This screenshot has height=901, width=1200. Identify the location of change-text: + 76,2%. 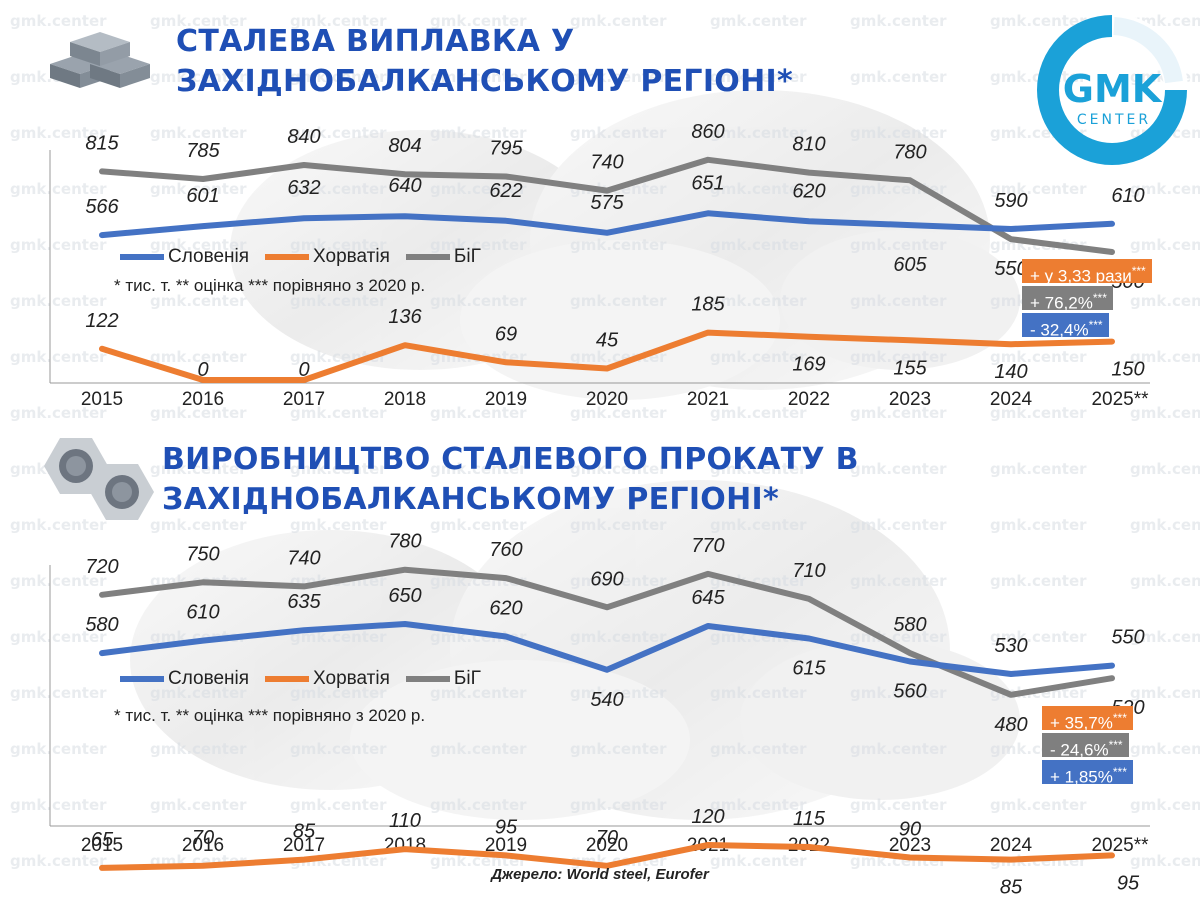
(1061, 303).